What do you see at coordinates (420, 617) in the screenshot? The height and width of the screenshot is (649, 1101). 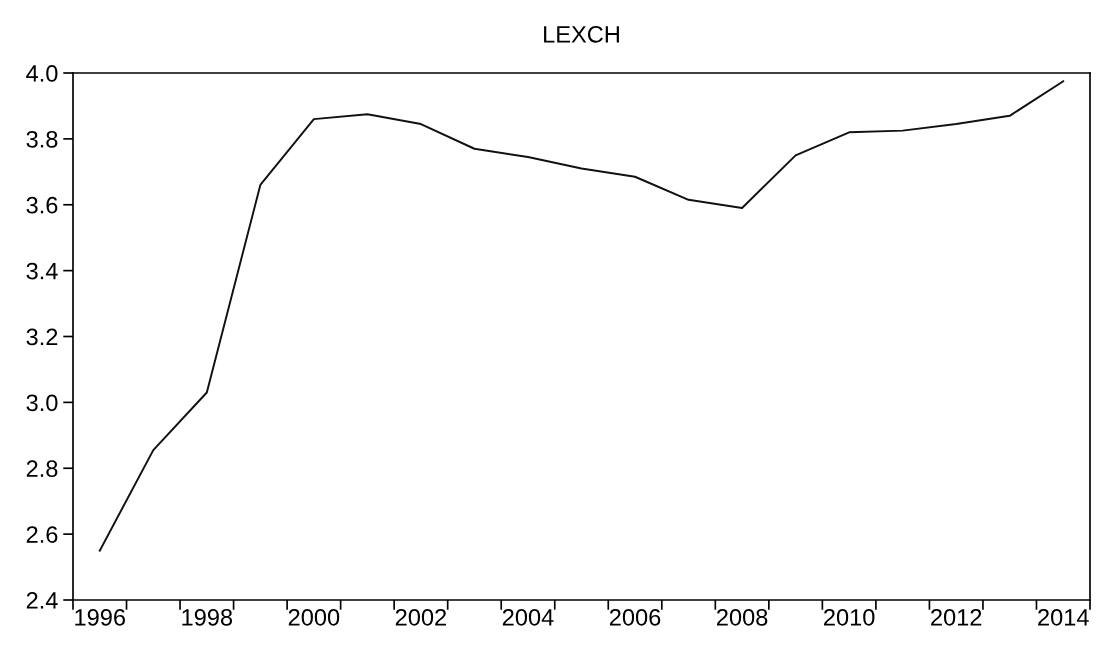 I see `x-tick-label: 2002` at bounding box center [420, 617].